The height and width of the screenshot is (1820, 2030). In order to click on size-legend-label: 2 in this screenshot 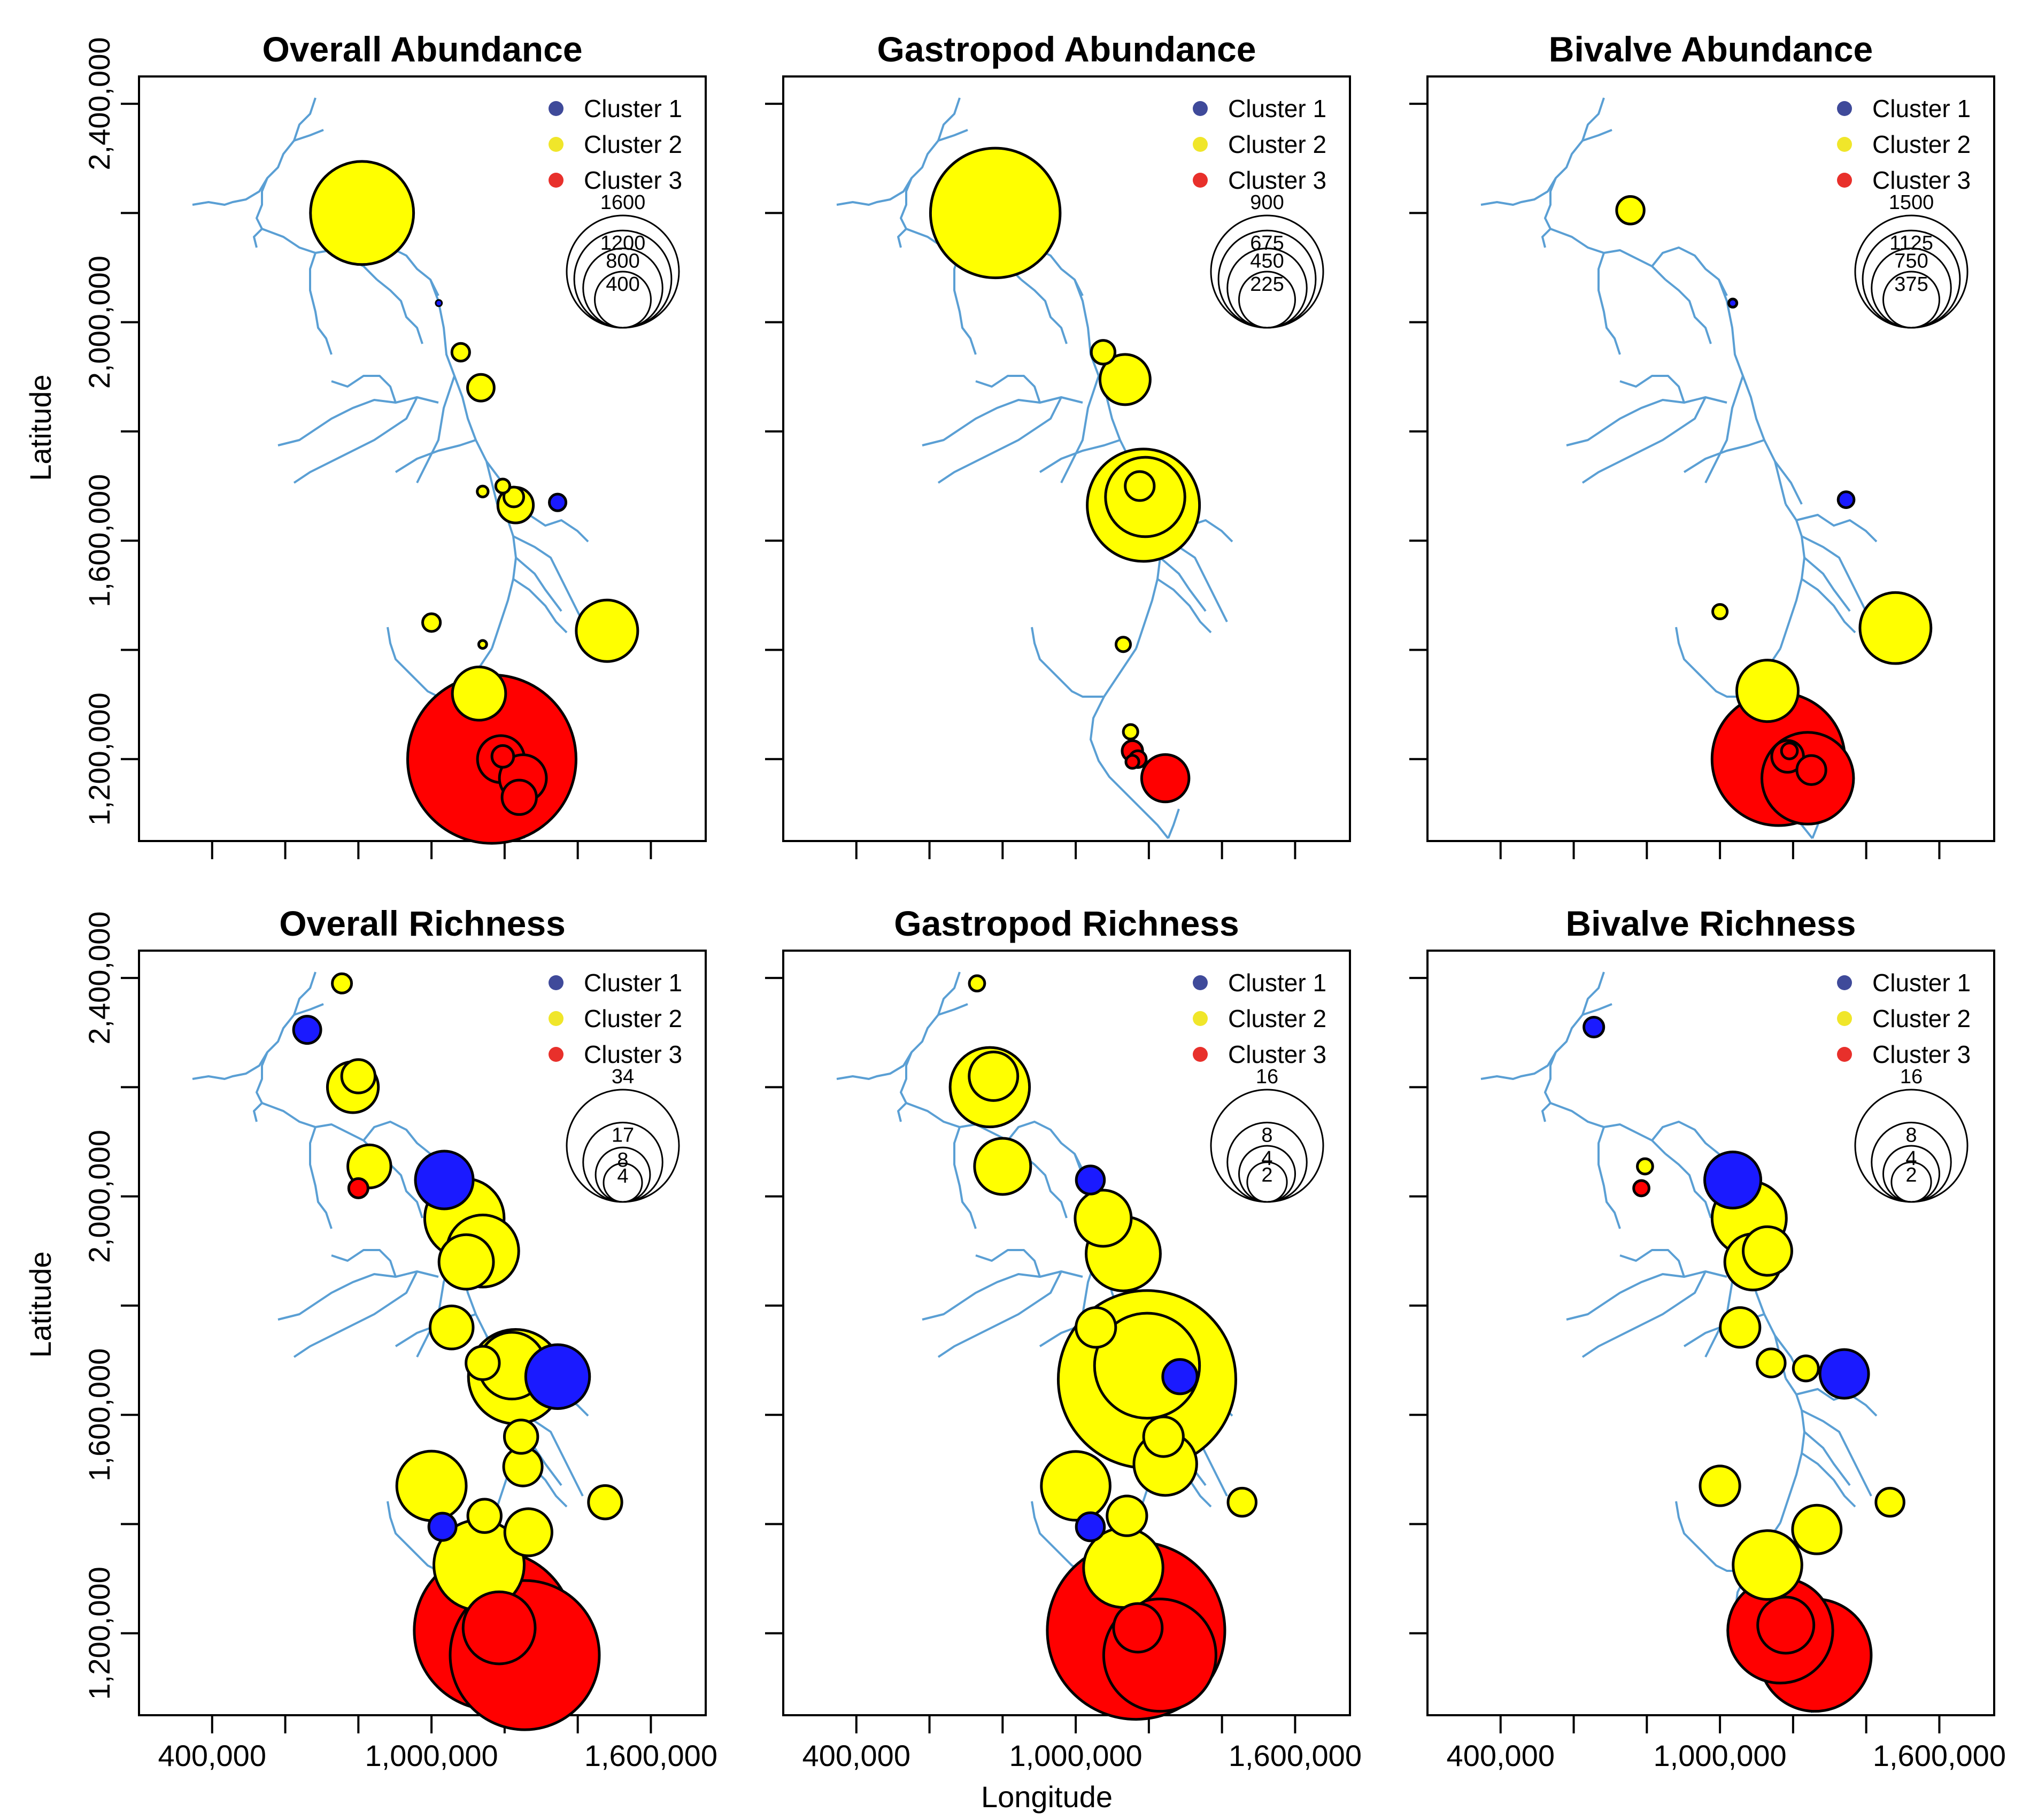, I will do `click(1911, 1175)`.